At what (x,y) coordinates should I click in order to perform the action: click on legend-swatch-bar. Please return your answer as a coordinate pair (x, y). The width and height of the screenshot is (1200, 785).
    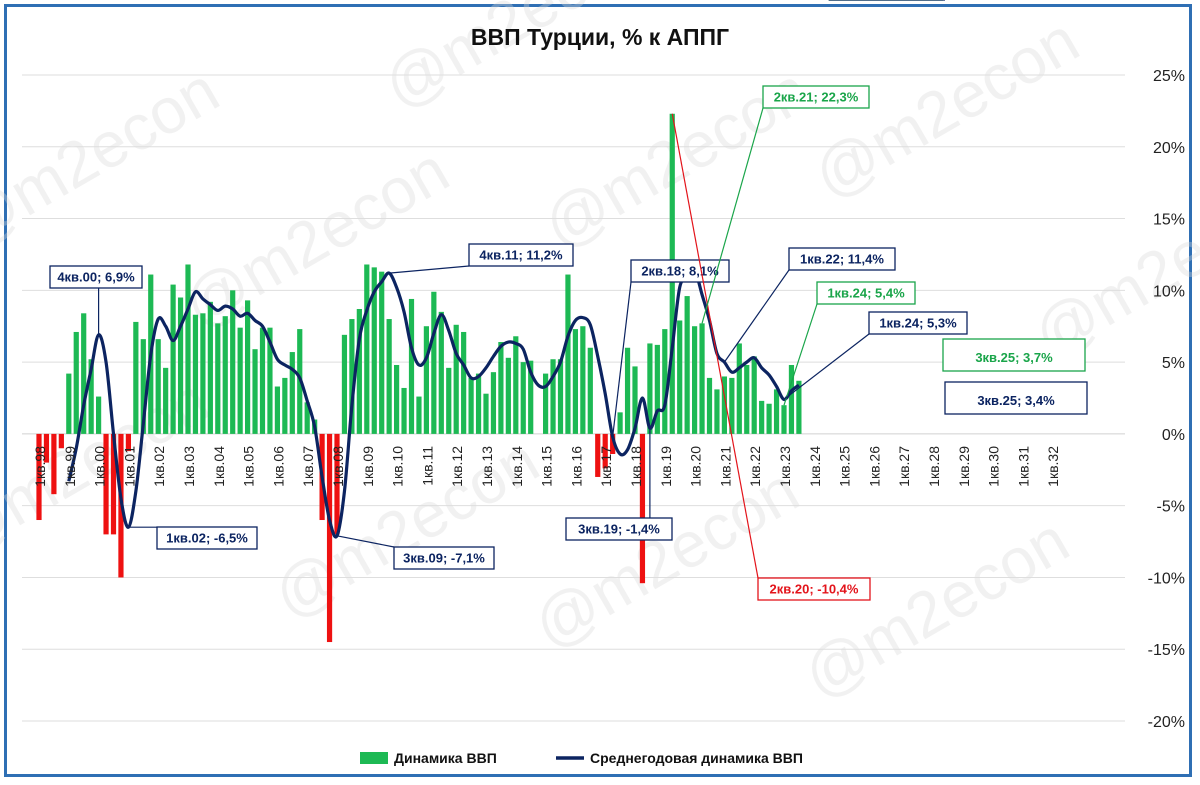
    Looking at the image, I should click on (374, 758).